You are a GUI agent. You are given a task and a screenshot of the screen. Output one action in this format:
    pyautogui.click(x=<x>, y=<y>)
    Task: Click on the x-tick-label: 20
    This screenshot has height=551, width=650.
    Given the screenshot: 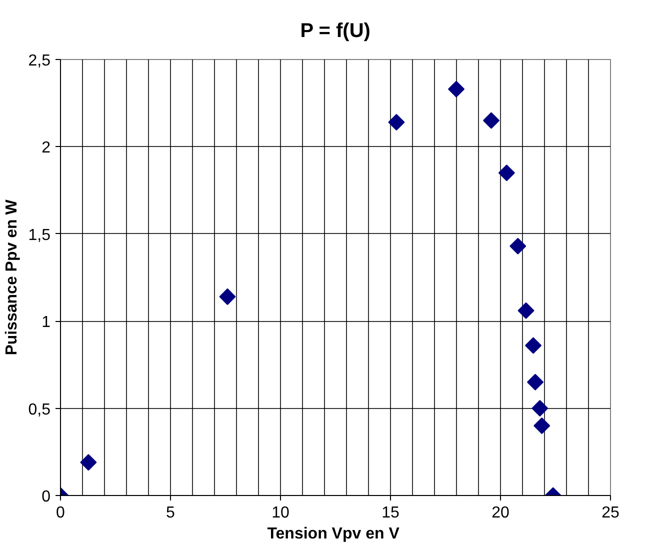 What is the action you would take?
    pyautogui.click(x=501, y=513)
    